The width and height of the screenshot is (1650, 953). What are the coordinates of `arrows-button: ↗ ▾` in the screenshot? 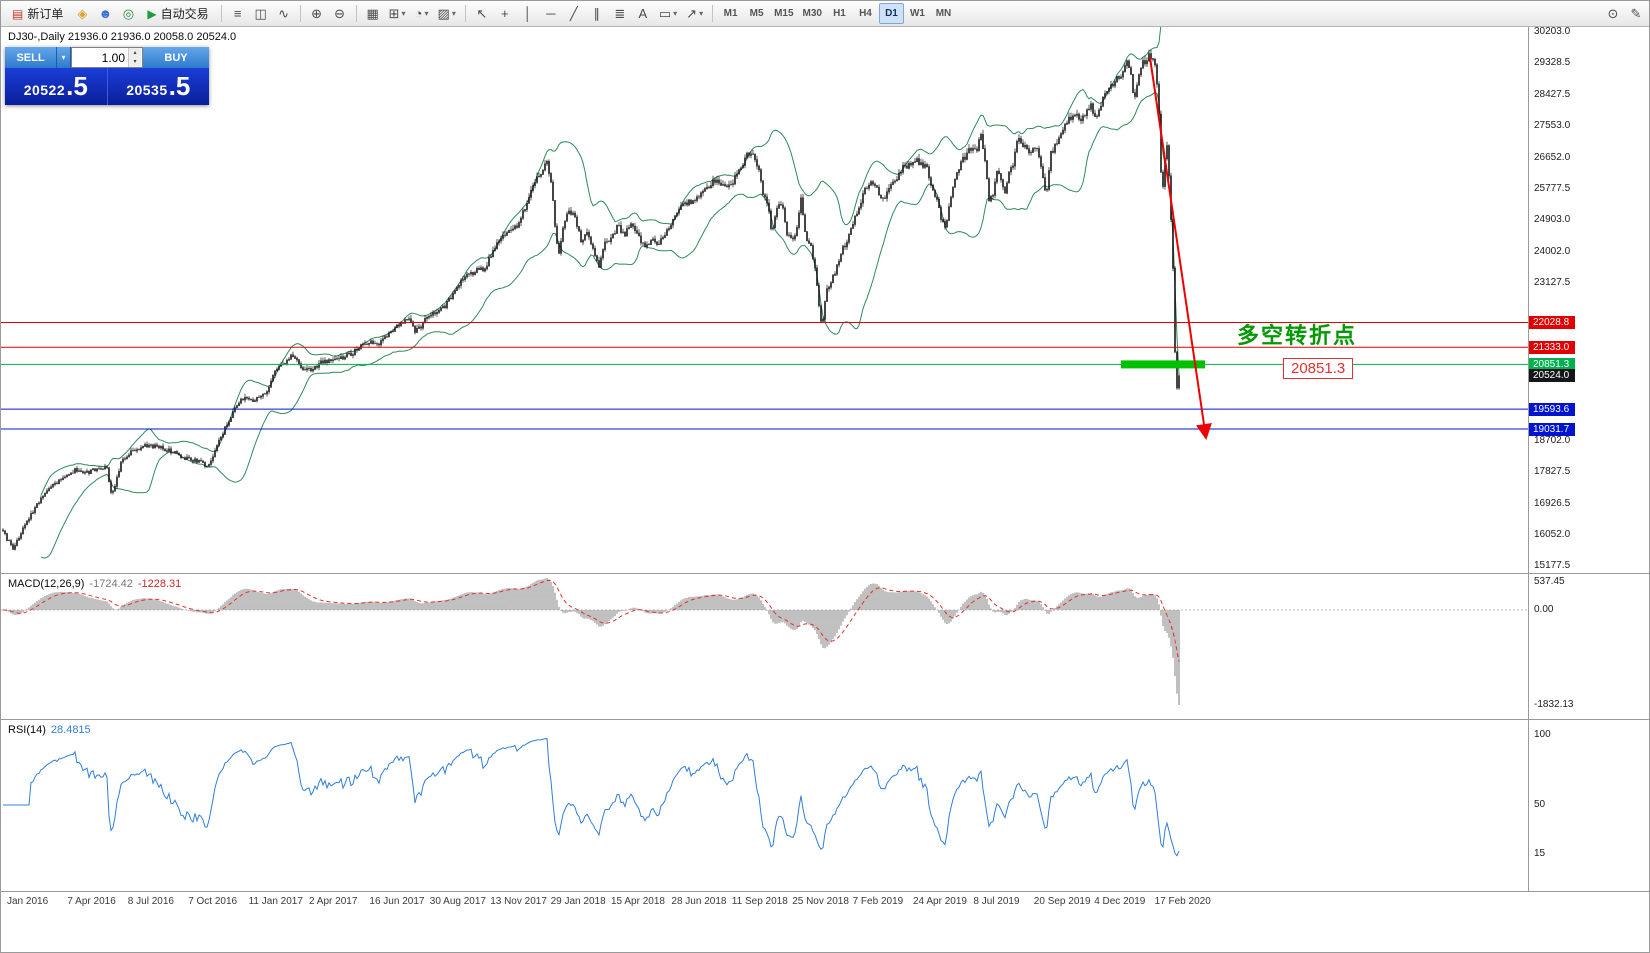 It's located at (694, 13).